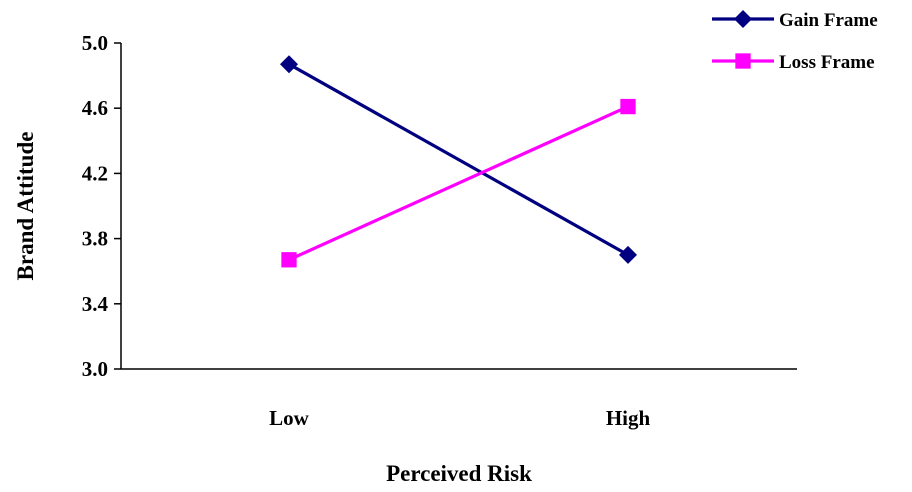 The image size is (912, 492). Describe the element at coordinates (95, 173) in the screenshot. I see `y-tick-label: 4.2` at that location.